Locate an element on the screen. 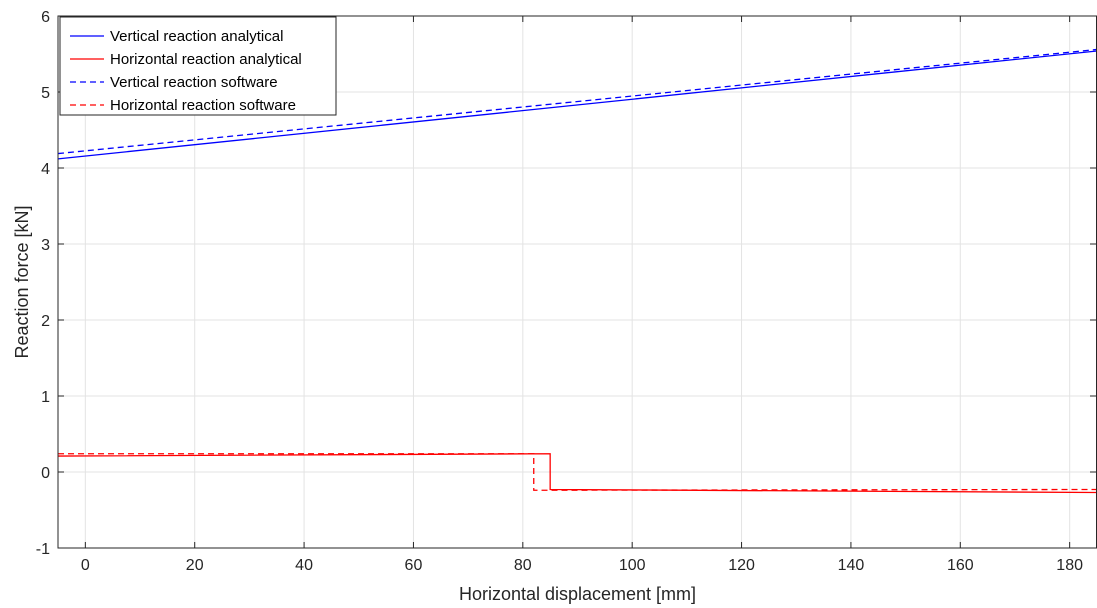  x-axis-label: Horizontal displacement [mm] is located at coordinates (577, 594).